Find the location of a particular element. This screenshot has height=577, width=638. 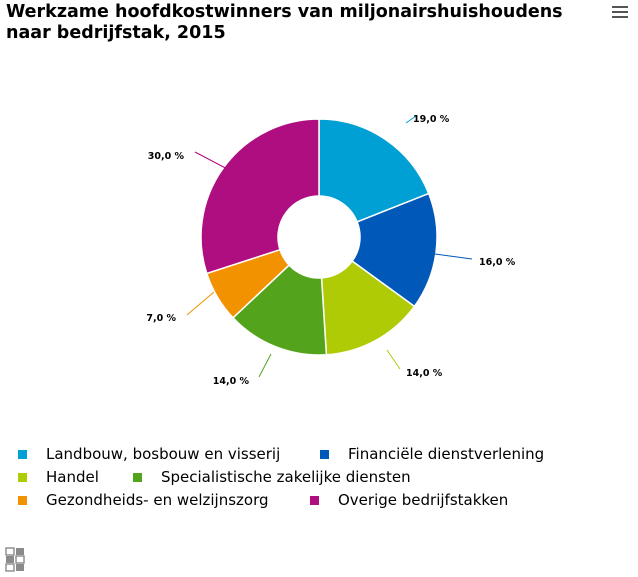

slice-label-5: 30,0 % is located at coordinates (166, 156).